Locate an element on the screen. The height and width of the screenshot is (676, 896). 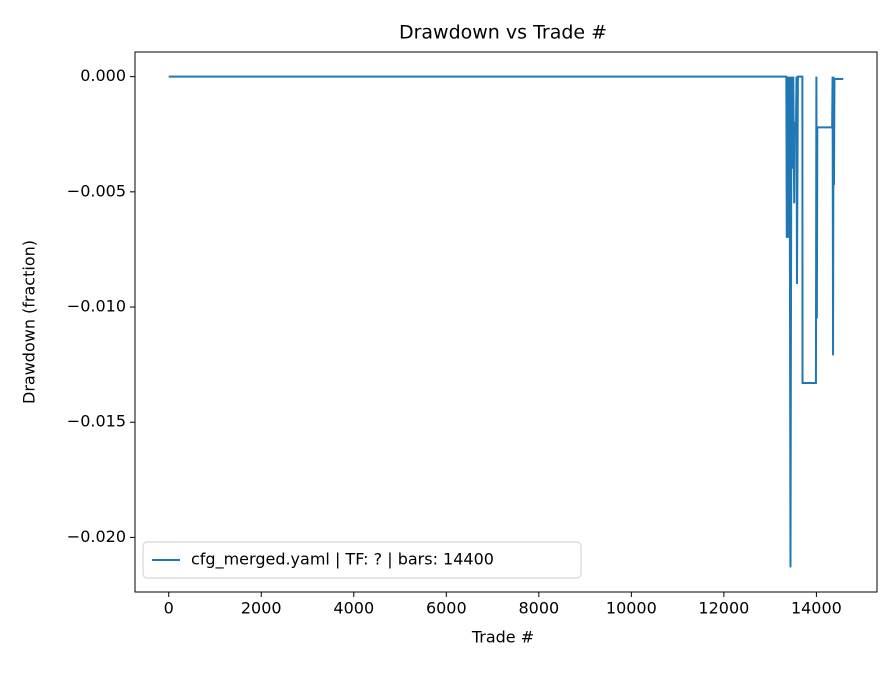
x-tick-label: 2000 is located at coordinates (261, 608).